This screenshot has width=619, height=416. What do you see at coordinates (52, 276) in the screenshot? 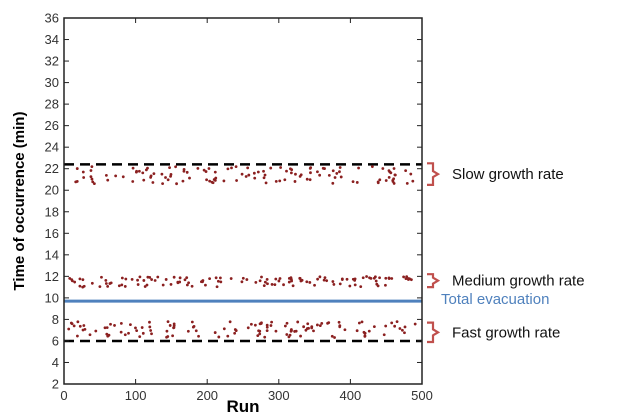
I see `y-tick-label: 12` at bounding box center [52, 276].